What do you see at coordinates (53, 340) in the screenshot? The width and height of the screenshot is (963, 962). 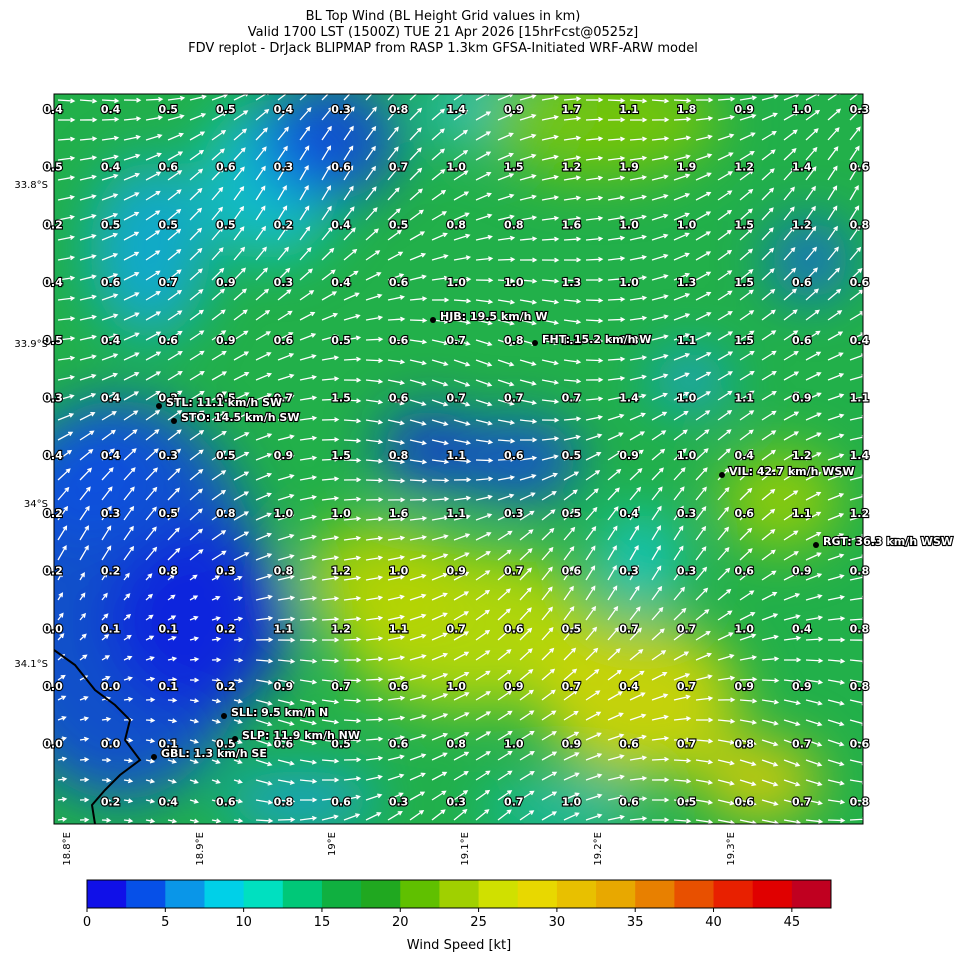 I see `grid-value: 0.5` at bounding box center [53, 340].